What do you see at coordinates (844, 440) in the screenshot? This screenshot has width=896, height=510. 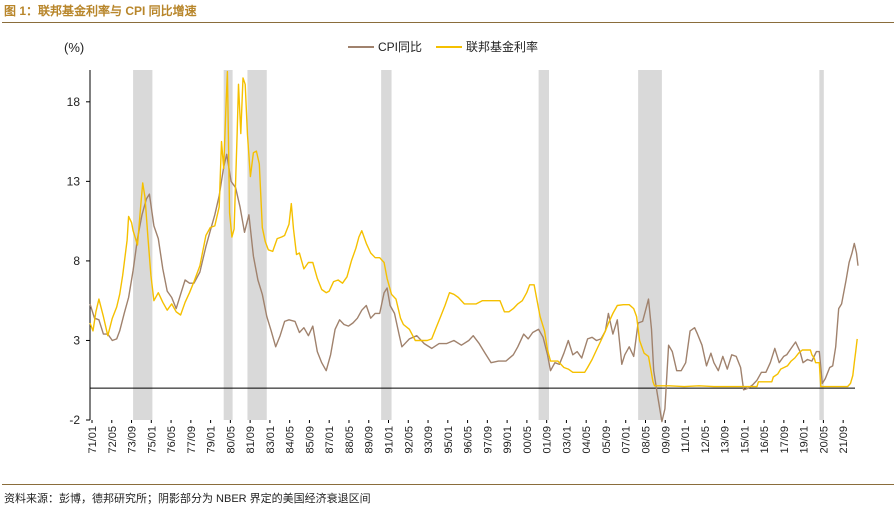 I see `x-tick-label: 21/09` at bounding box center [844, 440].